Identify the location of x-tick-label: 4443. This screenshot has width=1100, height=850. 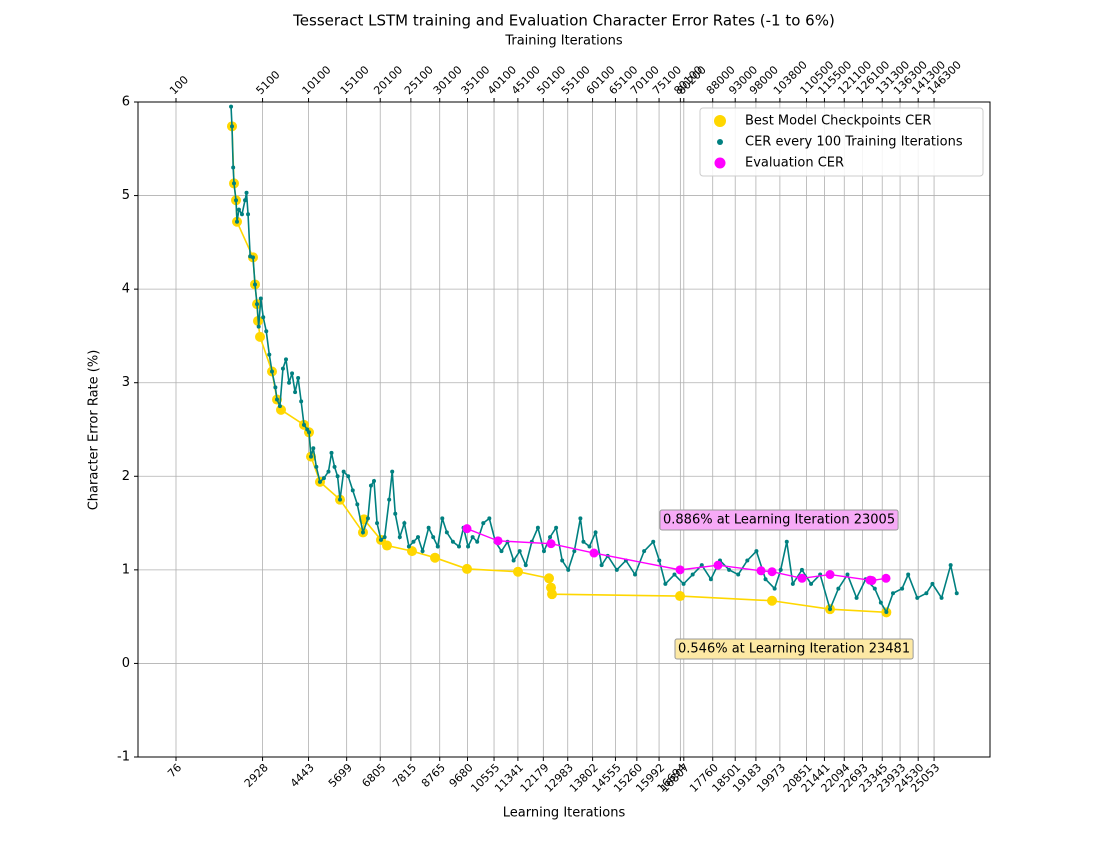
(302, 775).